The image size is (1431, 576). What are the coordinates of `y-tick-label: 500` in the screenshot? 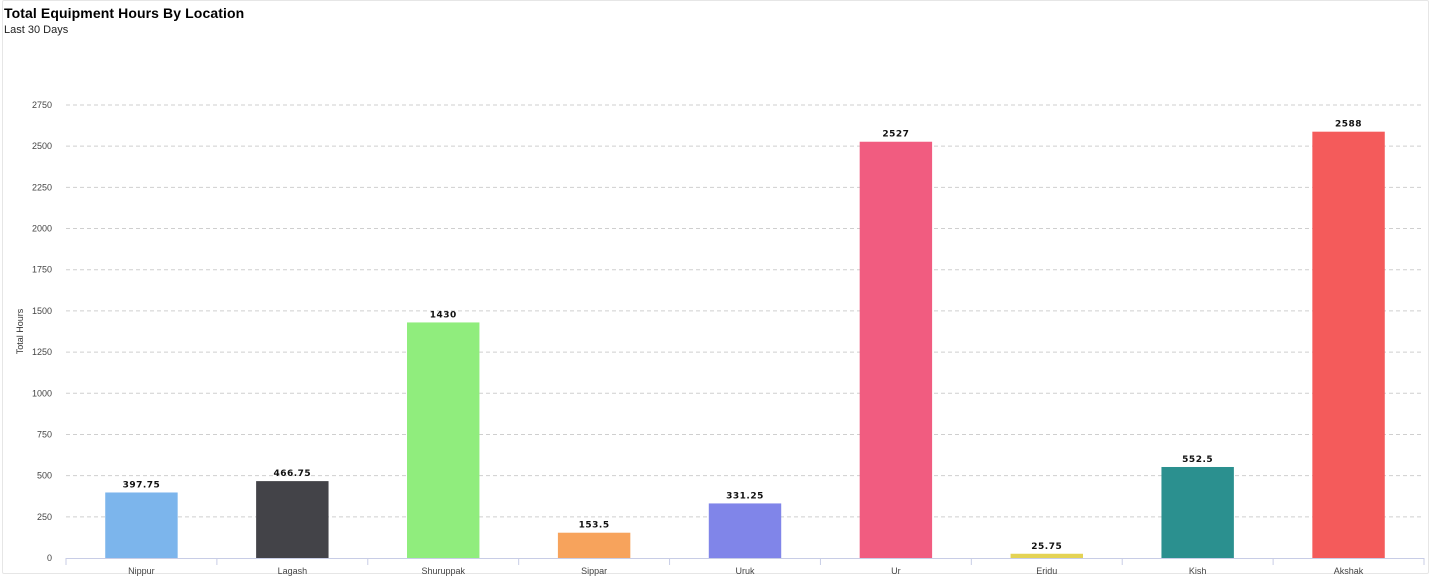 It's located at (44, 476).